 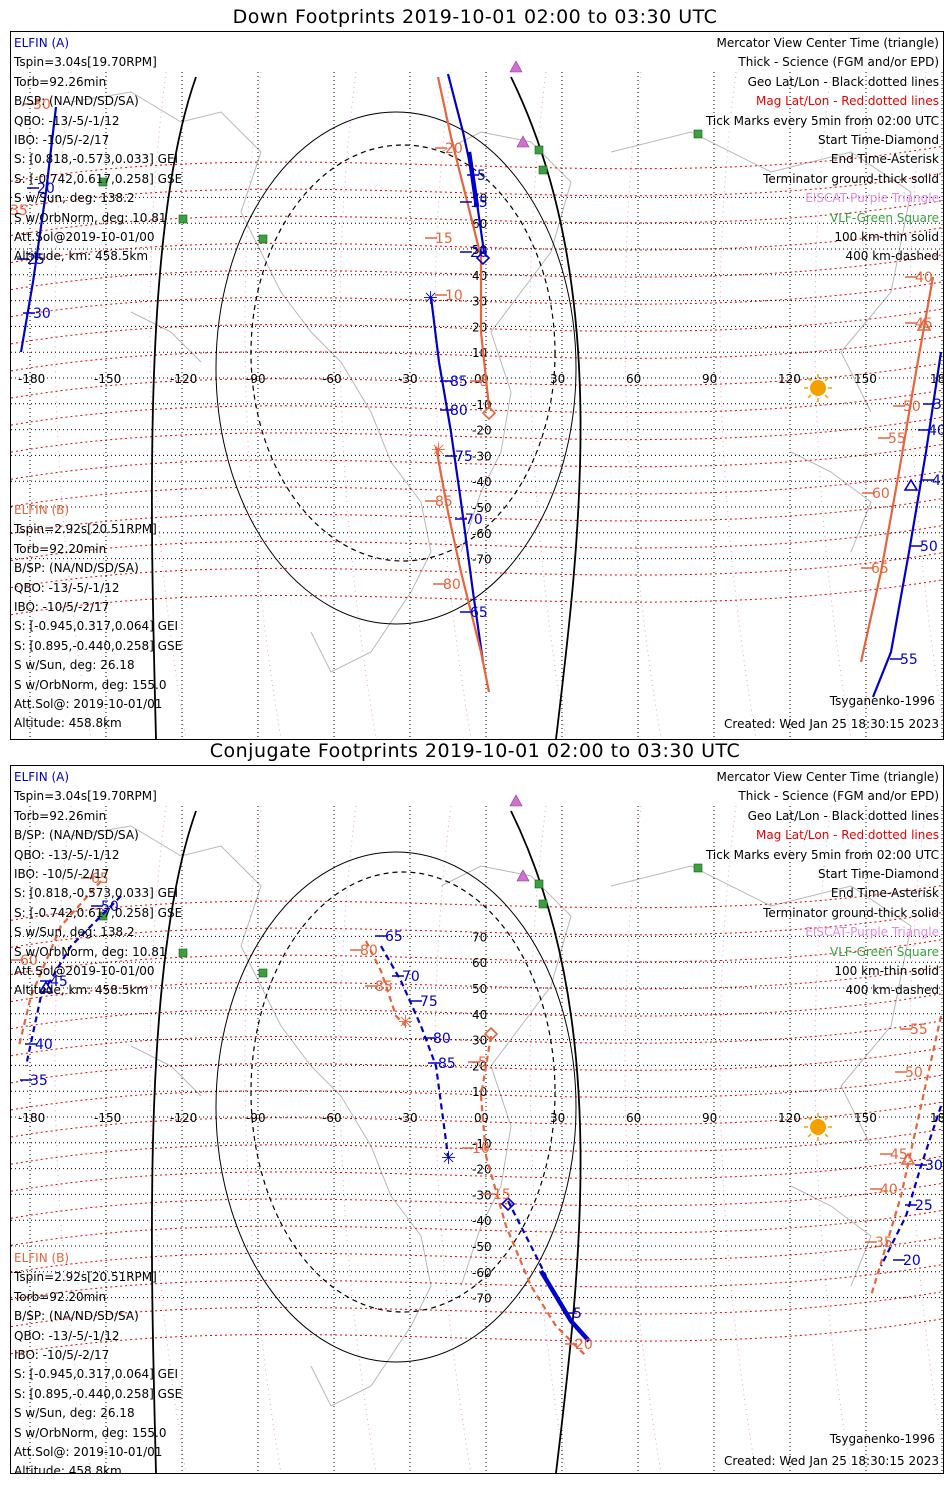 What do you see at coordinates (444, 239) in the screenshot?
I see `track-tick-label: 15` at bounding box center [444, 239].